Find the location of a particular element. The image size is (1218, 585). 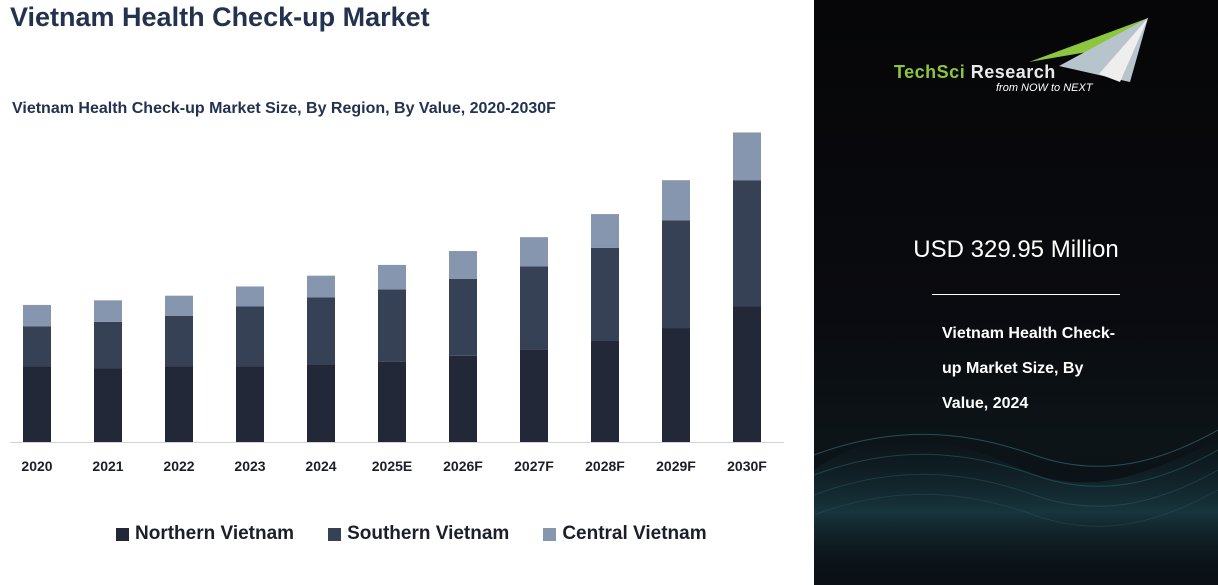

bar-southern-2022 is located at coordinates (179, 341).